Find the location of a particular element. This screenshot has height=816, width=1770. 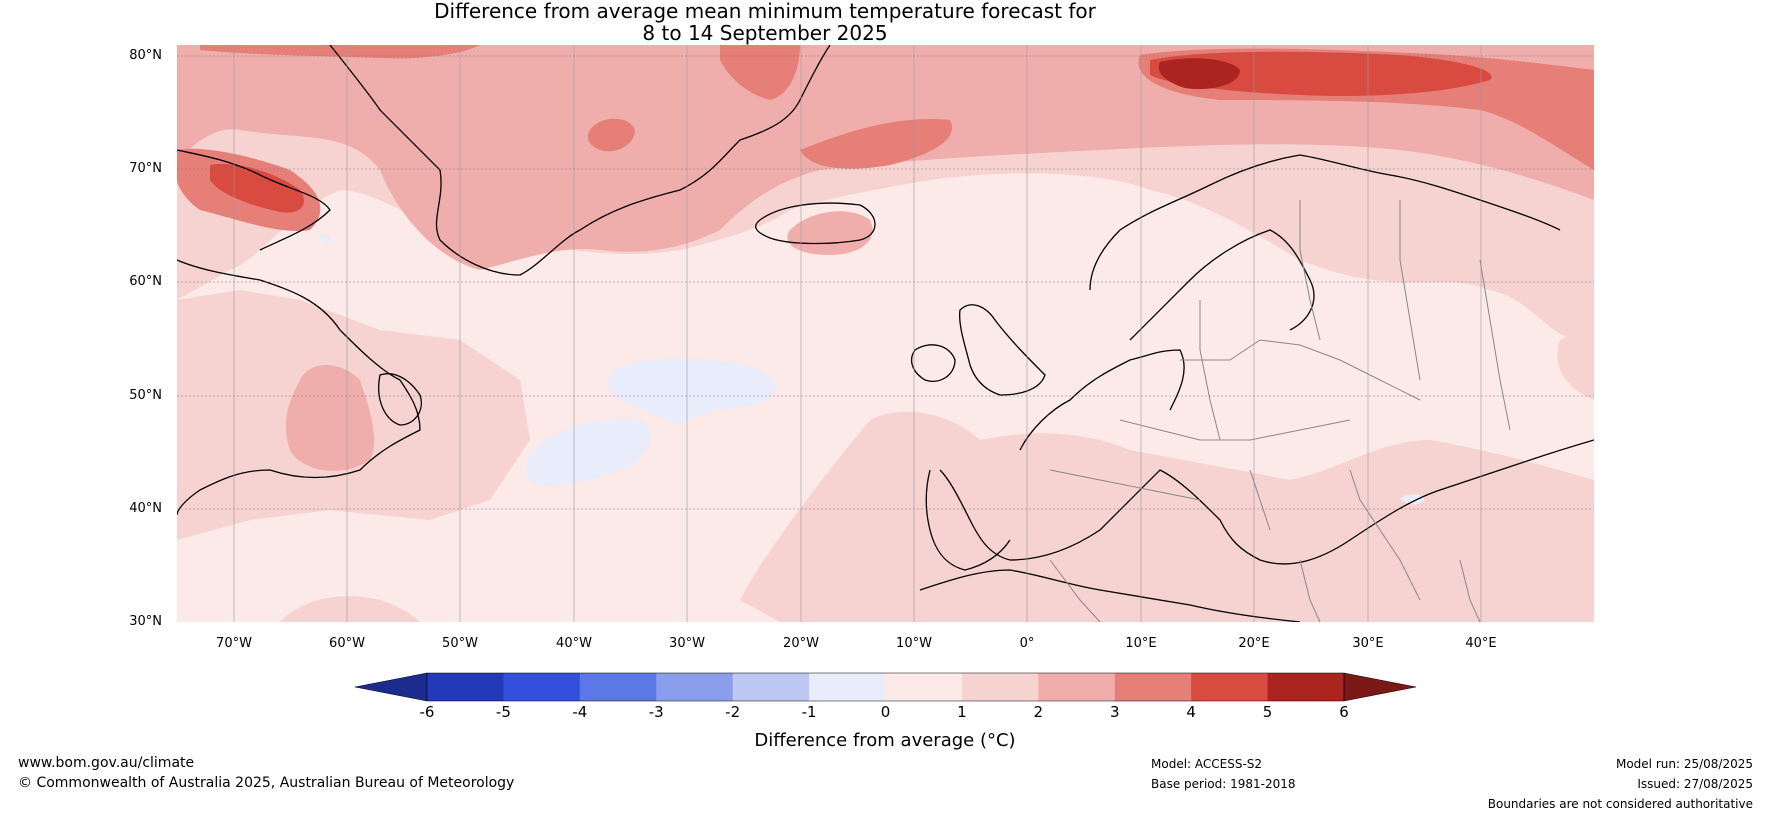

colorbar-label: Difference from average (°C) is located at coordinates (885, 740).